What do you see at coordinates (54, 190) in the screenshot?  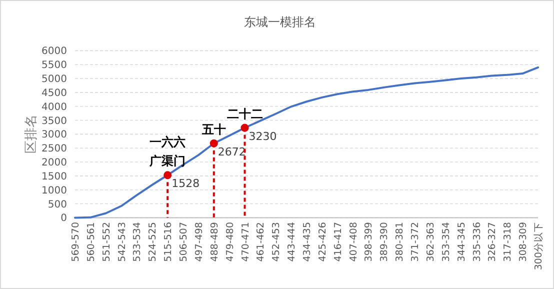 I see `y-tick-label: 1000` at bounding box center [54, 190].